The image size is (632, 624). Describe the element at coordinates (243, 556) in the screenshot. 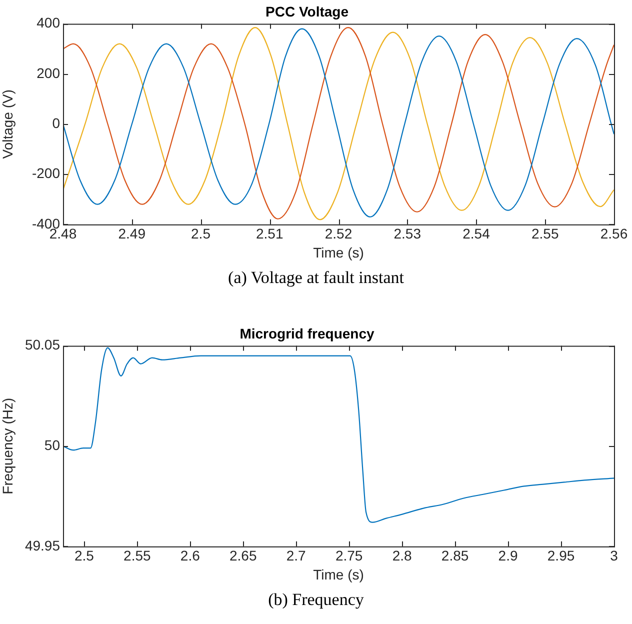

I see `x-tick-label: 2.65` at that location.